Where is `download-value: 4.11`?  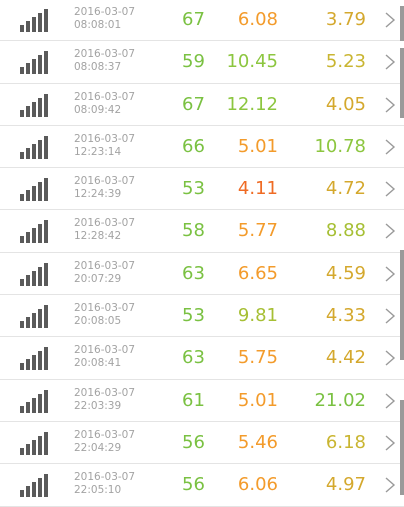
download-value: 4.11 is located at coordinates (257, 189).